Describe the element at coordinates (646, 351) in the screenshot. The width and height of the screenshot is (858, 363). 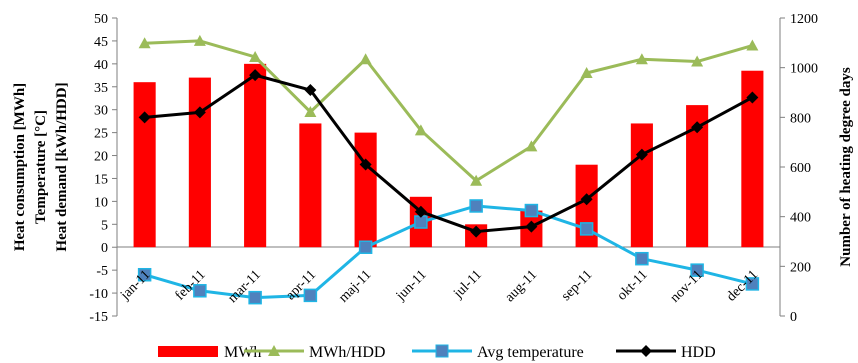
I see `legend-diamond-icon` at that location.